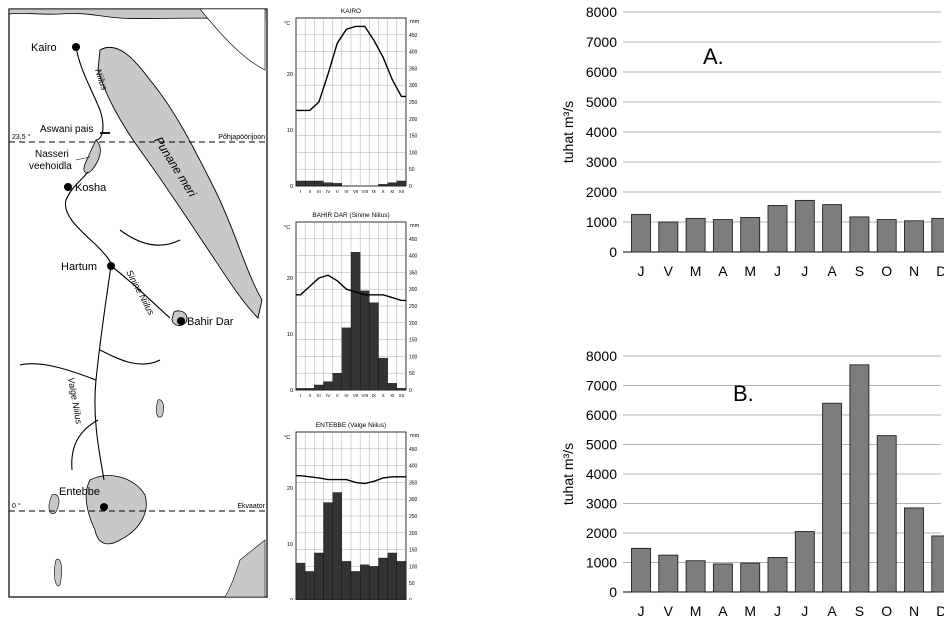 This screenshot has height=623, width=944. Describe the element at coordinates (413, 551) in the screenshot. I see `climate-right-tick-2-3: 150` at that location.